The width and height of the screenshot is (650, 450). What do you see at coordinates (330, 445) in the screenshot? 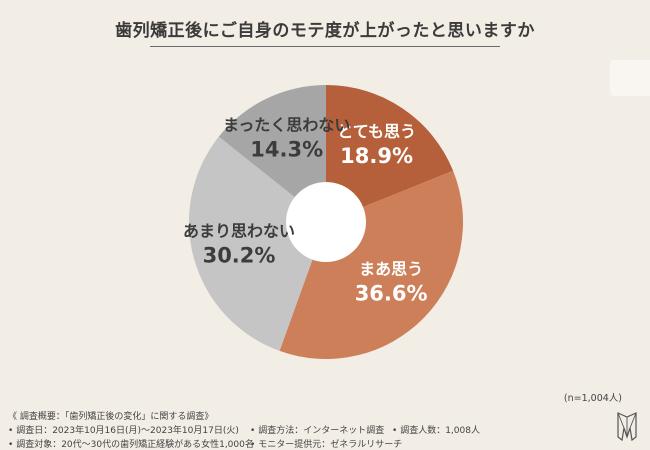
I see `survey-provider-text: モニター提供元：ゼネラルリサーチ` at bounding box center [330, 445].